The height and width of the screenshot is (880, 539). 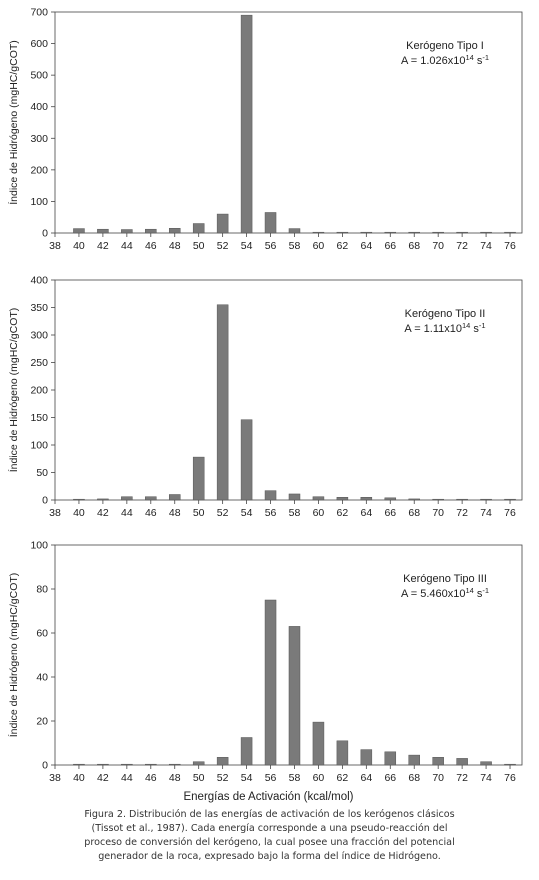 I want to click on y-tick-label: 40, so click(x=42, y=678).